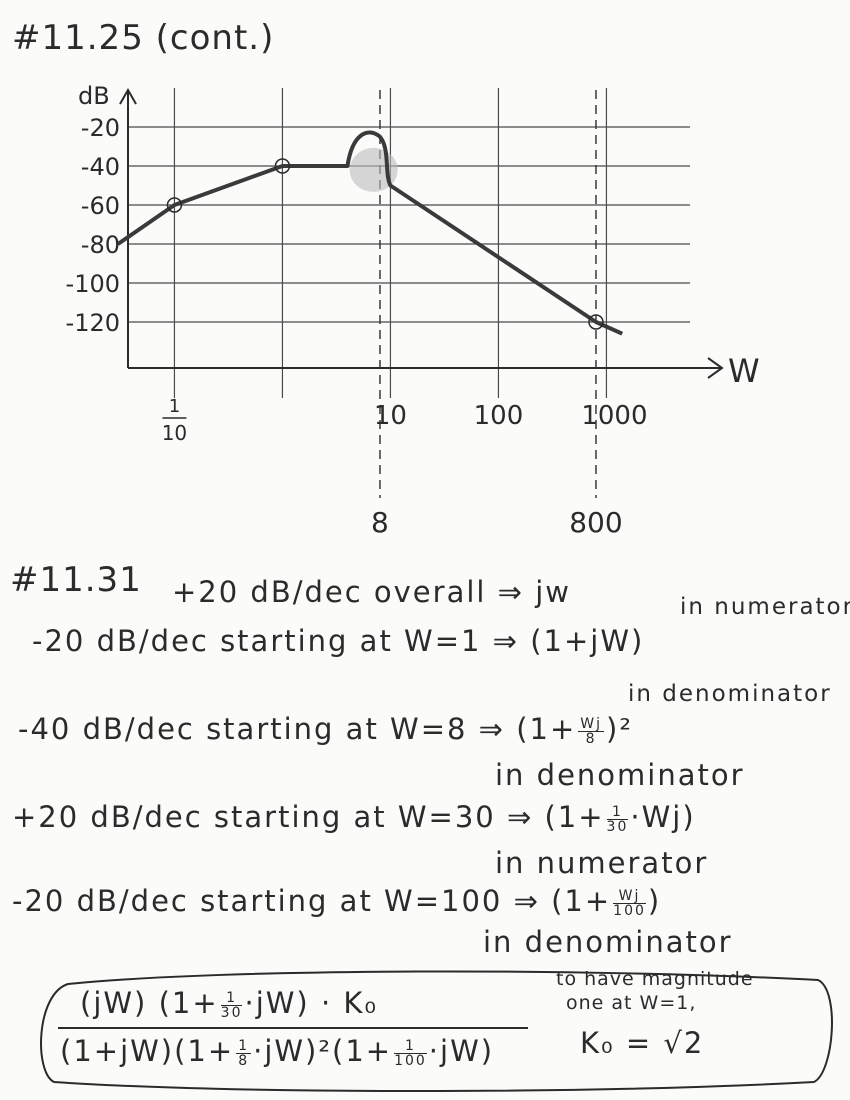  What do you see at coordinates (143, 38) in the screenshot?
I see `page-title: #11.25 (cont.)` at bounding box center [143, 38].